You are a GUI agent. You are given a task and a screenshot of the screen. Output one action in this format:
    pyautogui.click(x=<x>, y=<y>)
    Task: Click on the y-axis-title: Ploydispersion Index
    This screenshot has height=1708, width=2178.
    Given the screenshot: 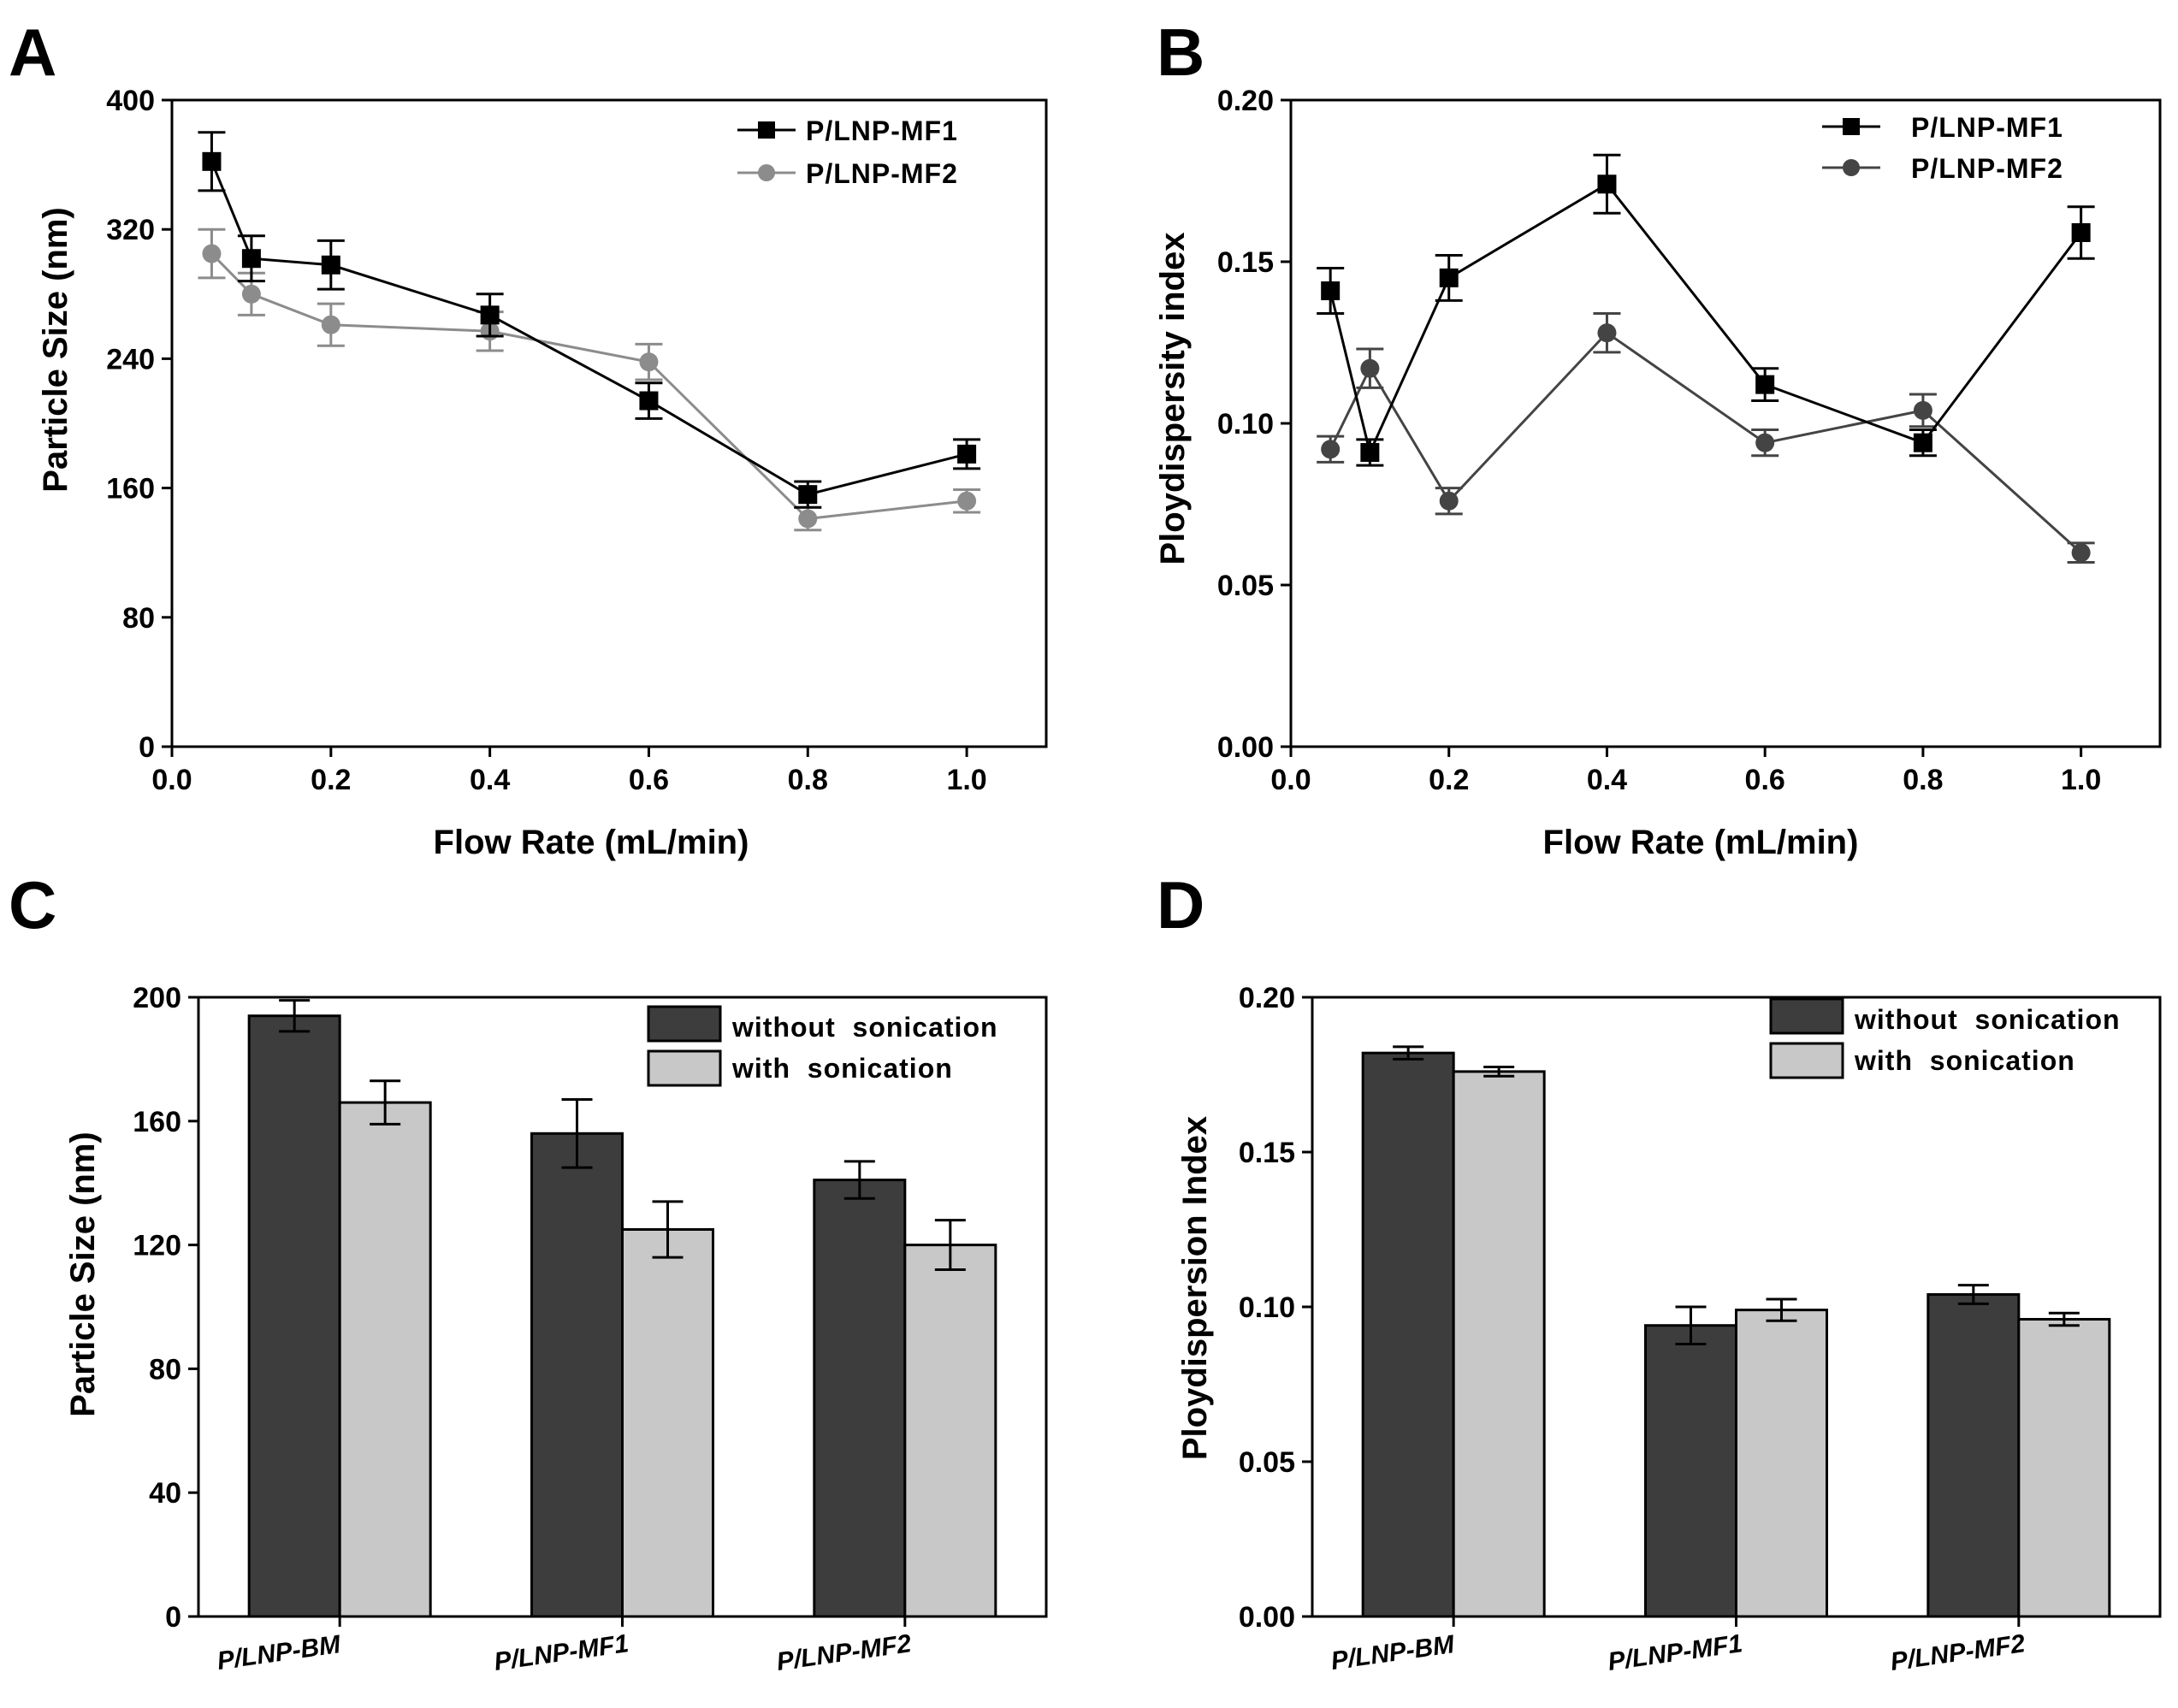 What is the action you would take?
    pyautogui.click(x=1195, y=1288)
    